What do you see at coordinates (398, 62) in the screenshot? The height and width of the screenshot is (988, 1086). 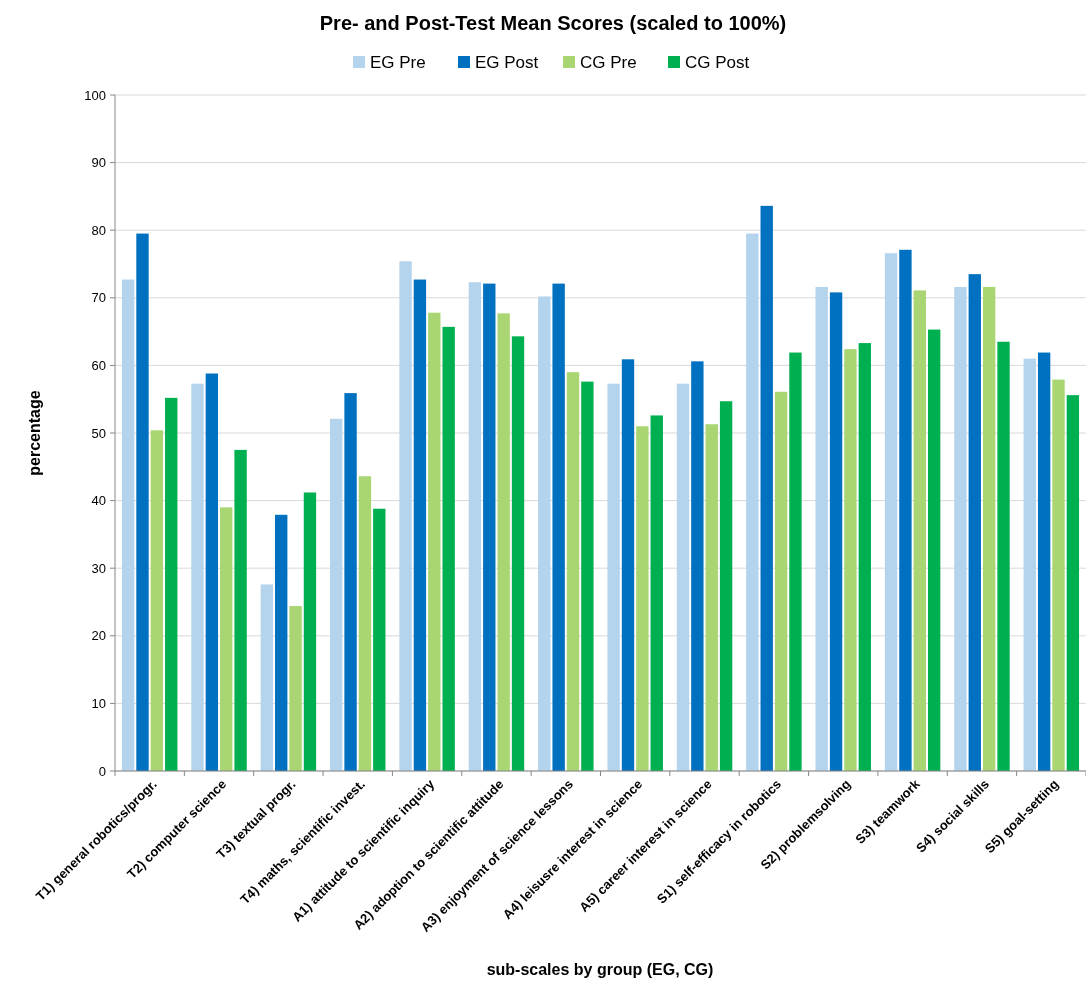 I see `legend-label: EG Pre` at bounding box center [398, 62].